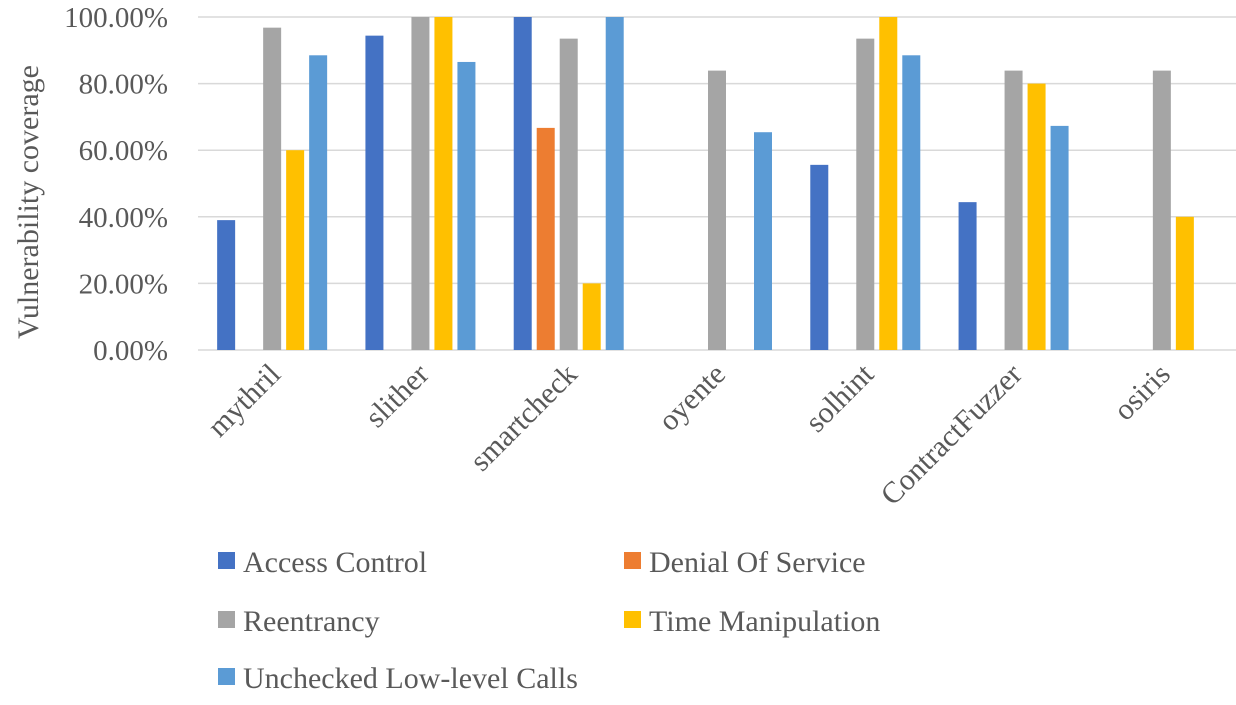  What do you see at coordinates (272, 188) in the screenshot?
I see `bar-mythril-reentrancy` at bounding box center [272, 188].